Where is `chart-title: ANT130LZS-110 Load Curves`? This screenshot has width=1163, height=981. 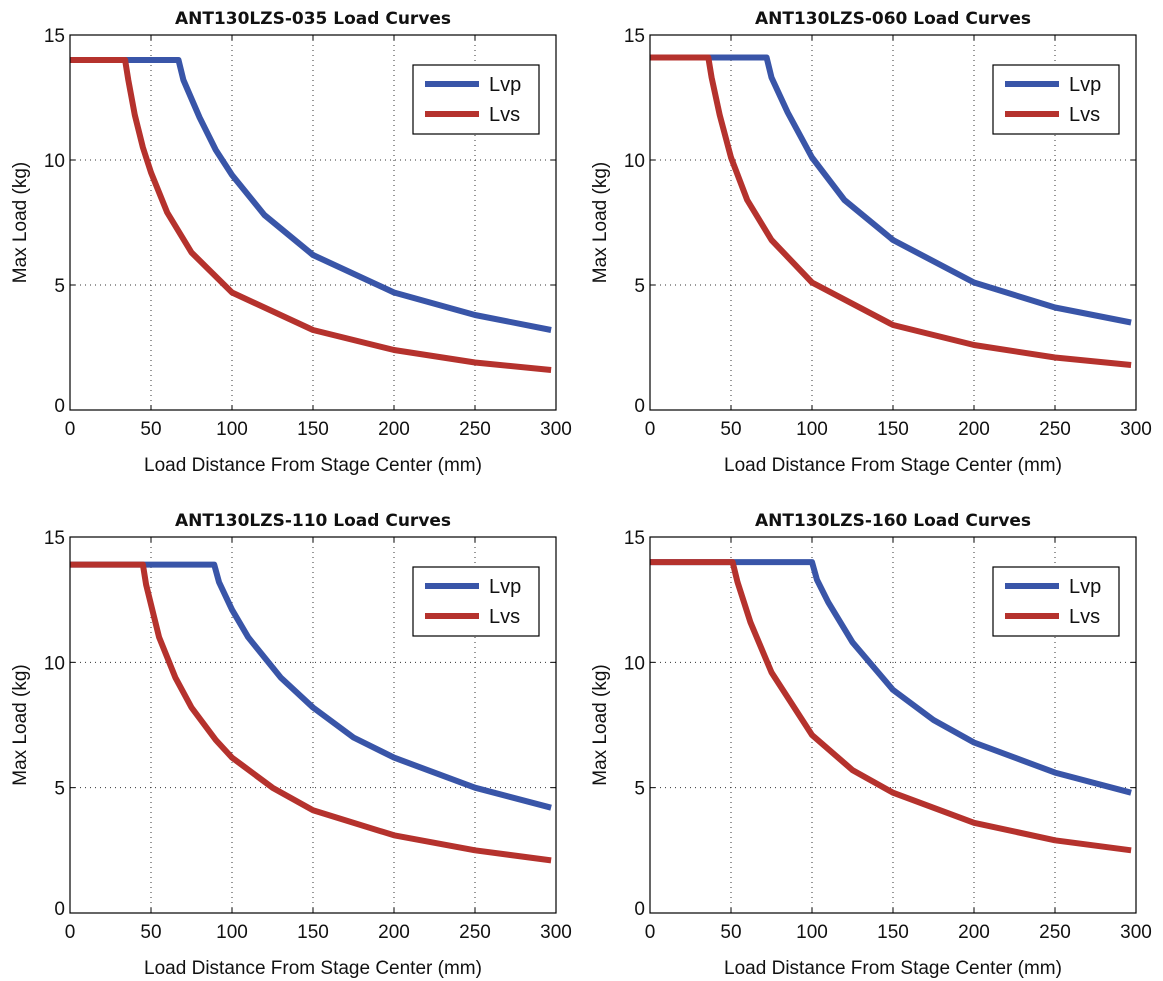
chart-title: ANT130LZS-110 Load Curves is located at coordinates (313, 521).